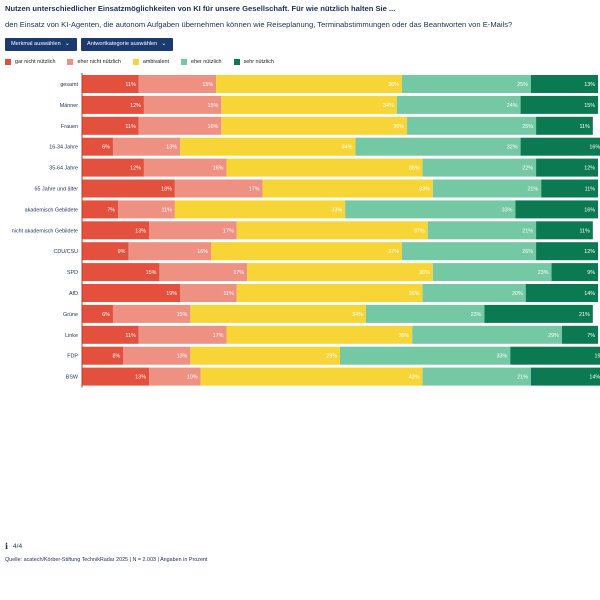  Describe the element at coordinates (8, 62) in the screenshot. I see `legend-swatch` at that location.